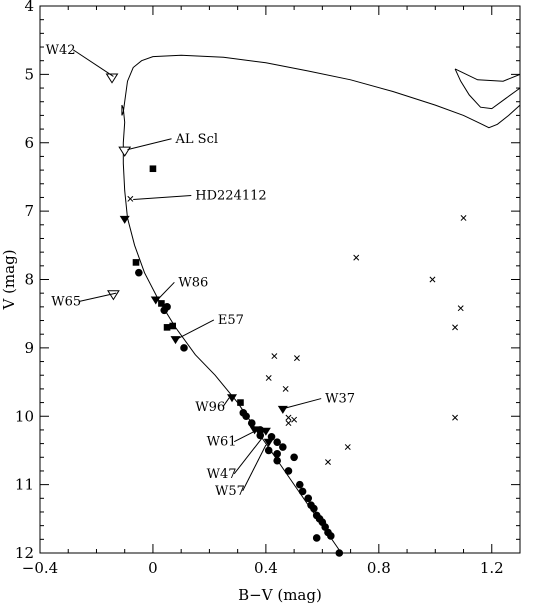 This screenshot has height=606, width=535. Describe the element at coordinates (24, 553) in the screenshot. I see `y-tick-label: 12` at that location.